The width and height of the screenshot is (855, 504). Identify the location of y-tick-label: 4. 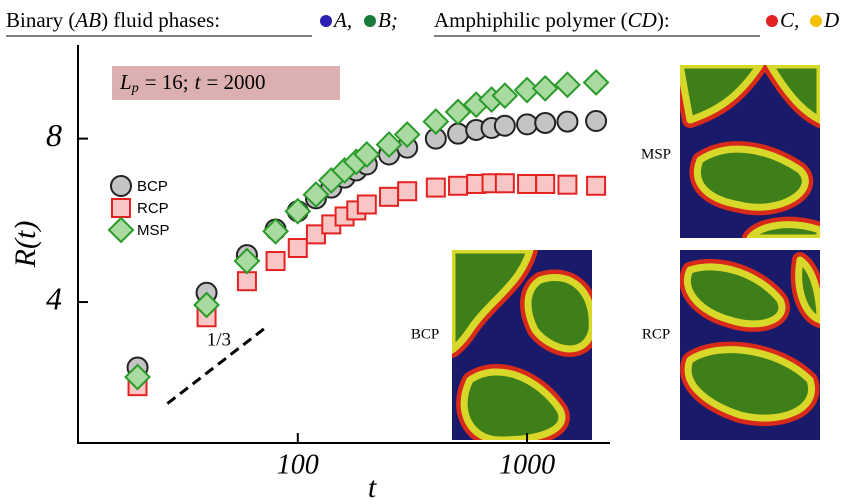
(54, 298).